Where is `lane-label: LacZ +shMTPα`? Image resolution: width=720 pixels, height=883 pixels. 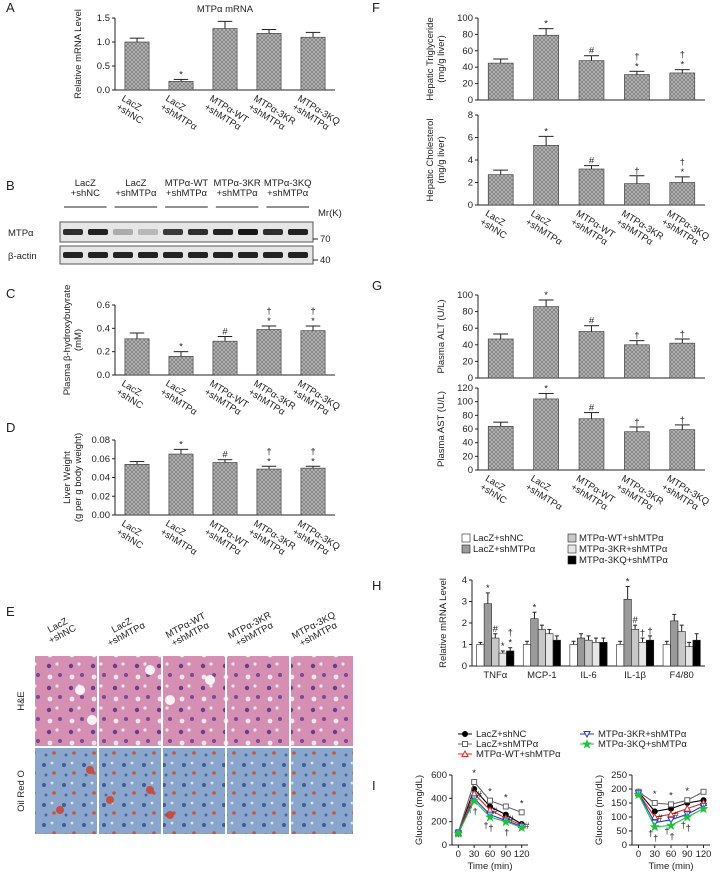 lane-label: LacZ +shMTPα is located at coordinates (136, 188).